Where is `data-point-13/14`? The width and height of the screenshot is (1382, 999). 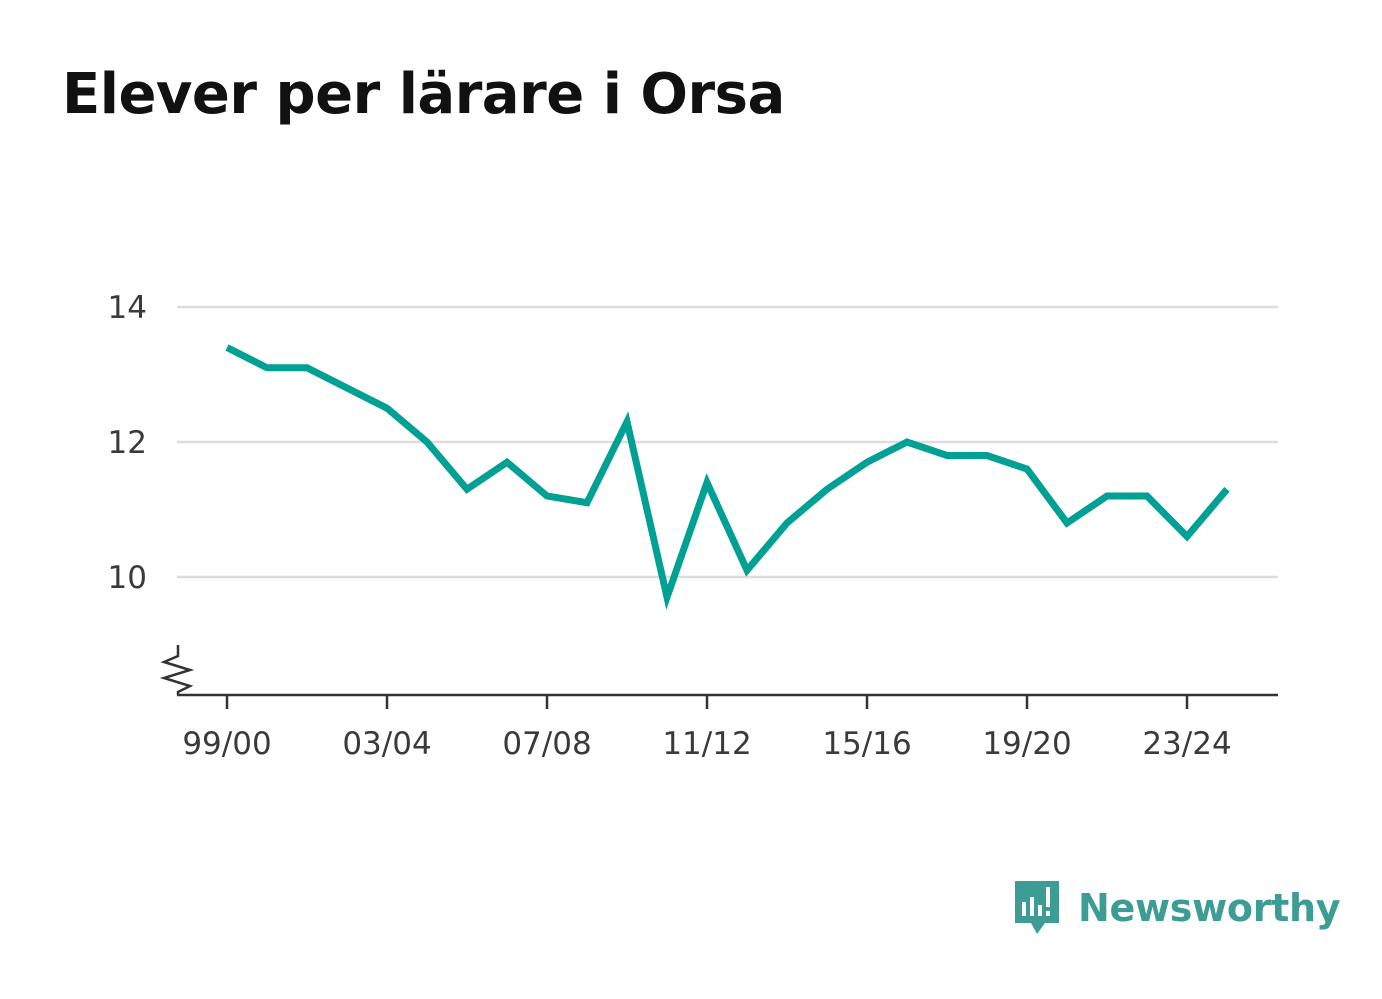 data-point-13/14 is located at coordinates (787, 523).